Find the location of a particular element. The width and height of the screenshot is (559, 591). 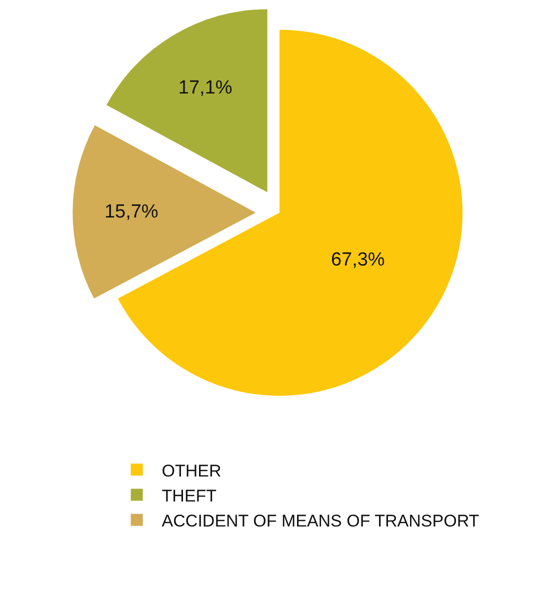

data-label: 67,3% is located at coordinates (357, 259).